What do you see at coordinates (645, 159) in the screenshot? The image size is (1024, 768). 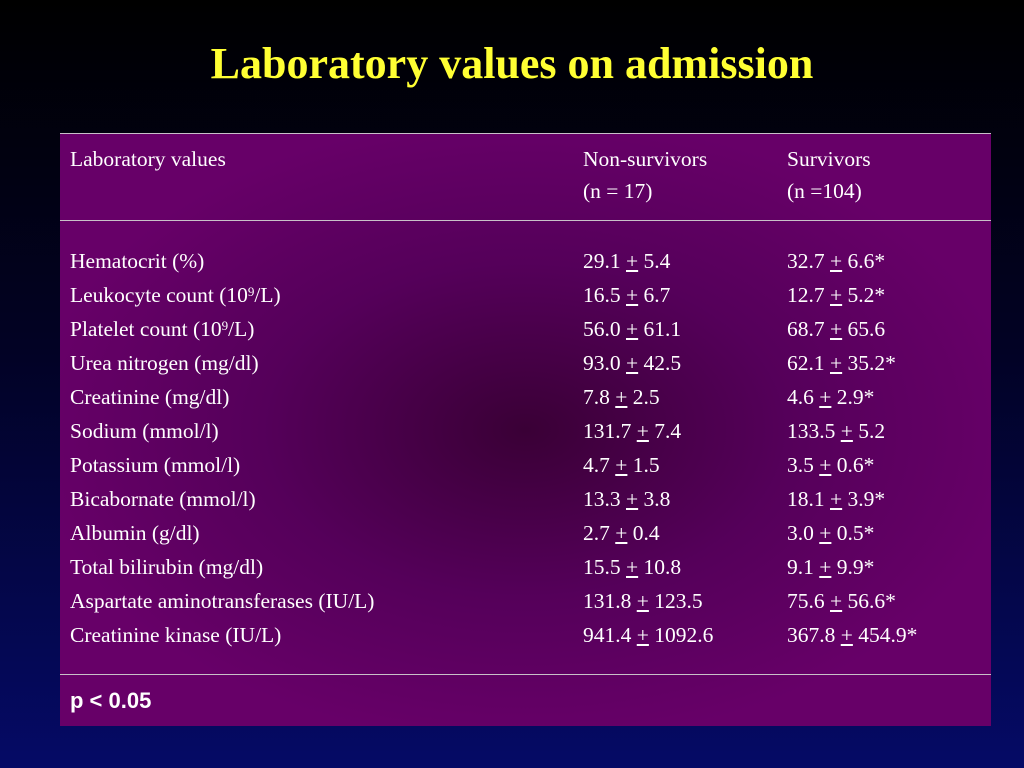 I see `header-non-survivors-label: Non-survivors` at bounding box center [645, 159].